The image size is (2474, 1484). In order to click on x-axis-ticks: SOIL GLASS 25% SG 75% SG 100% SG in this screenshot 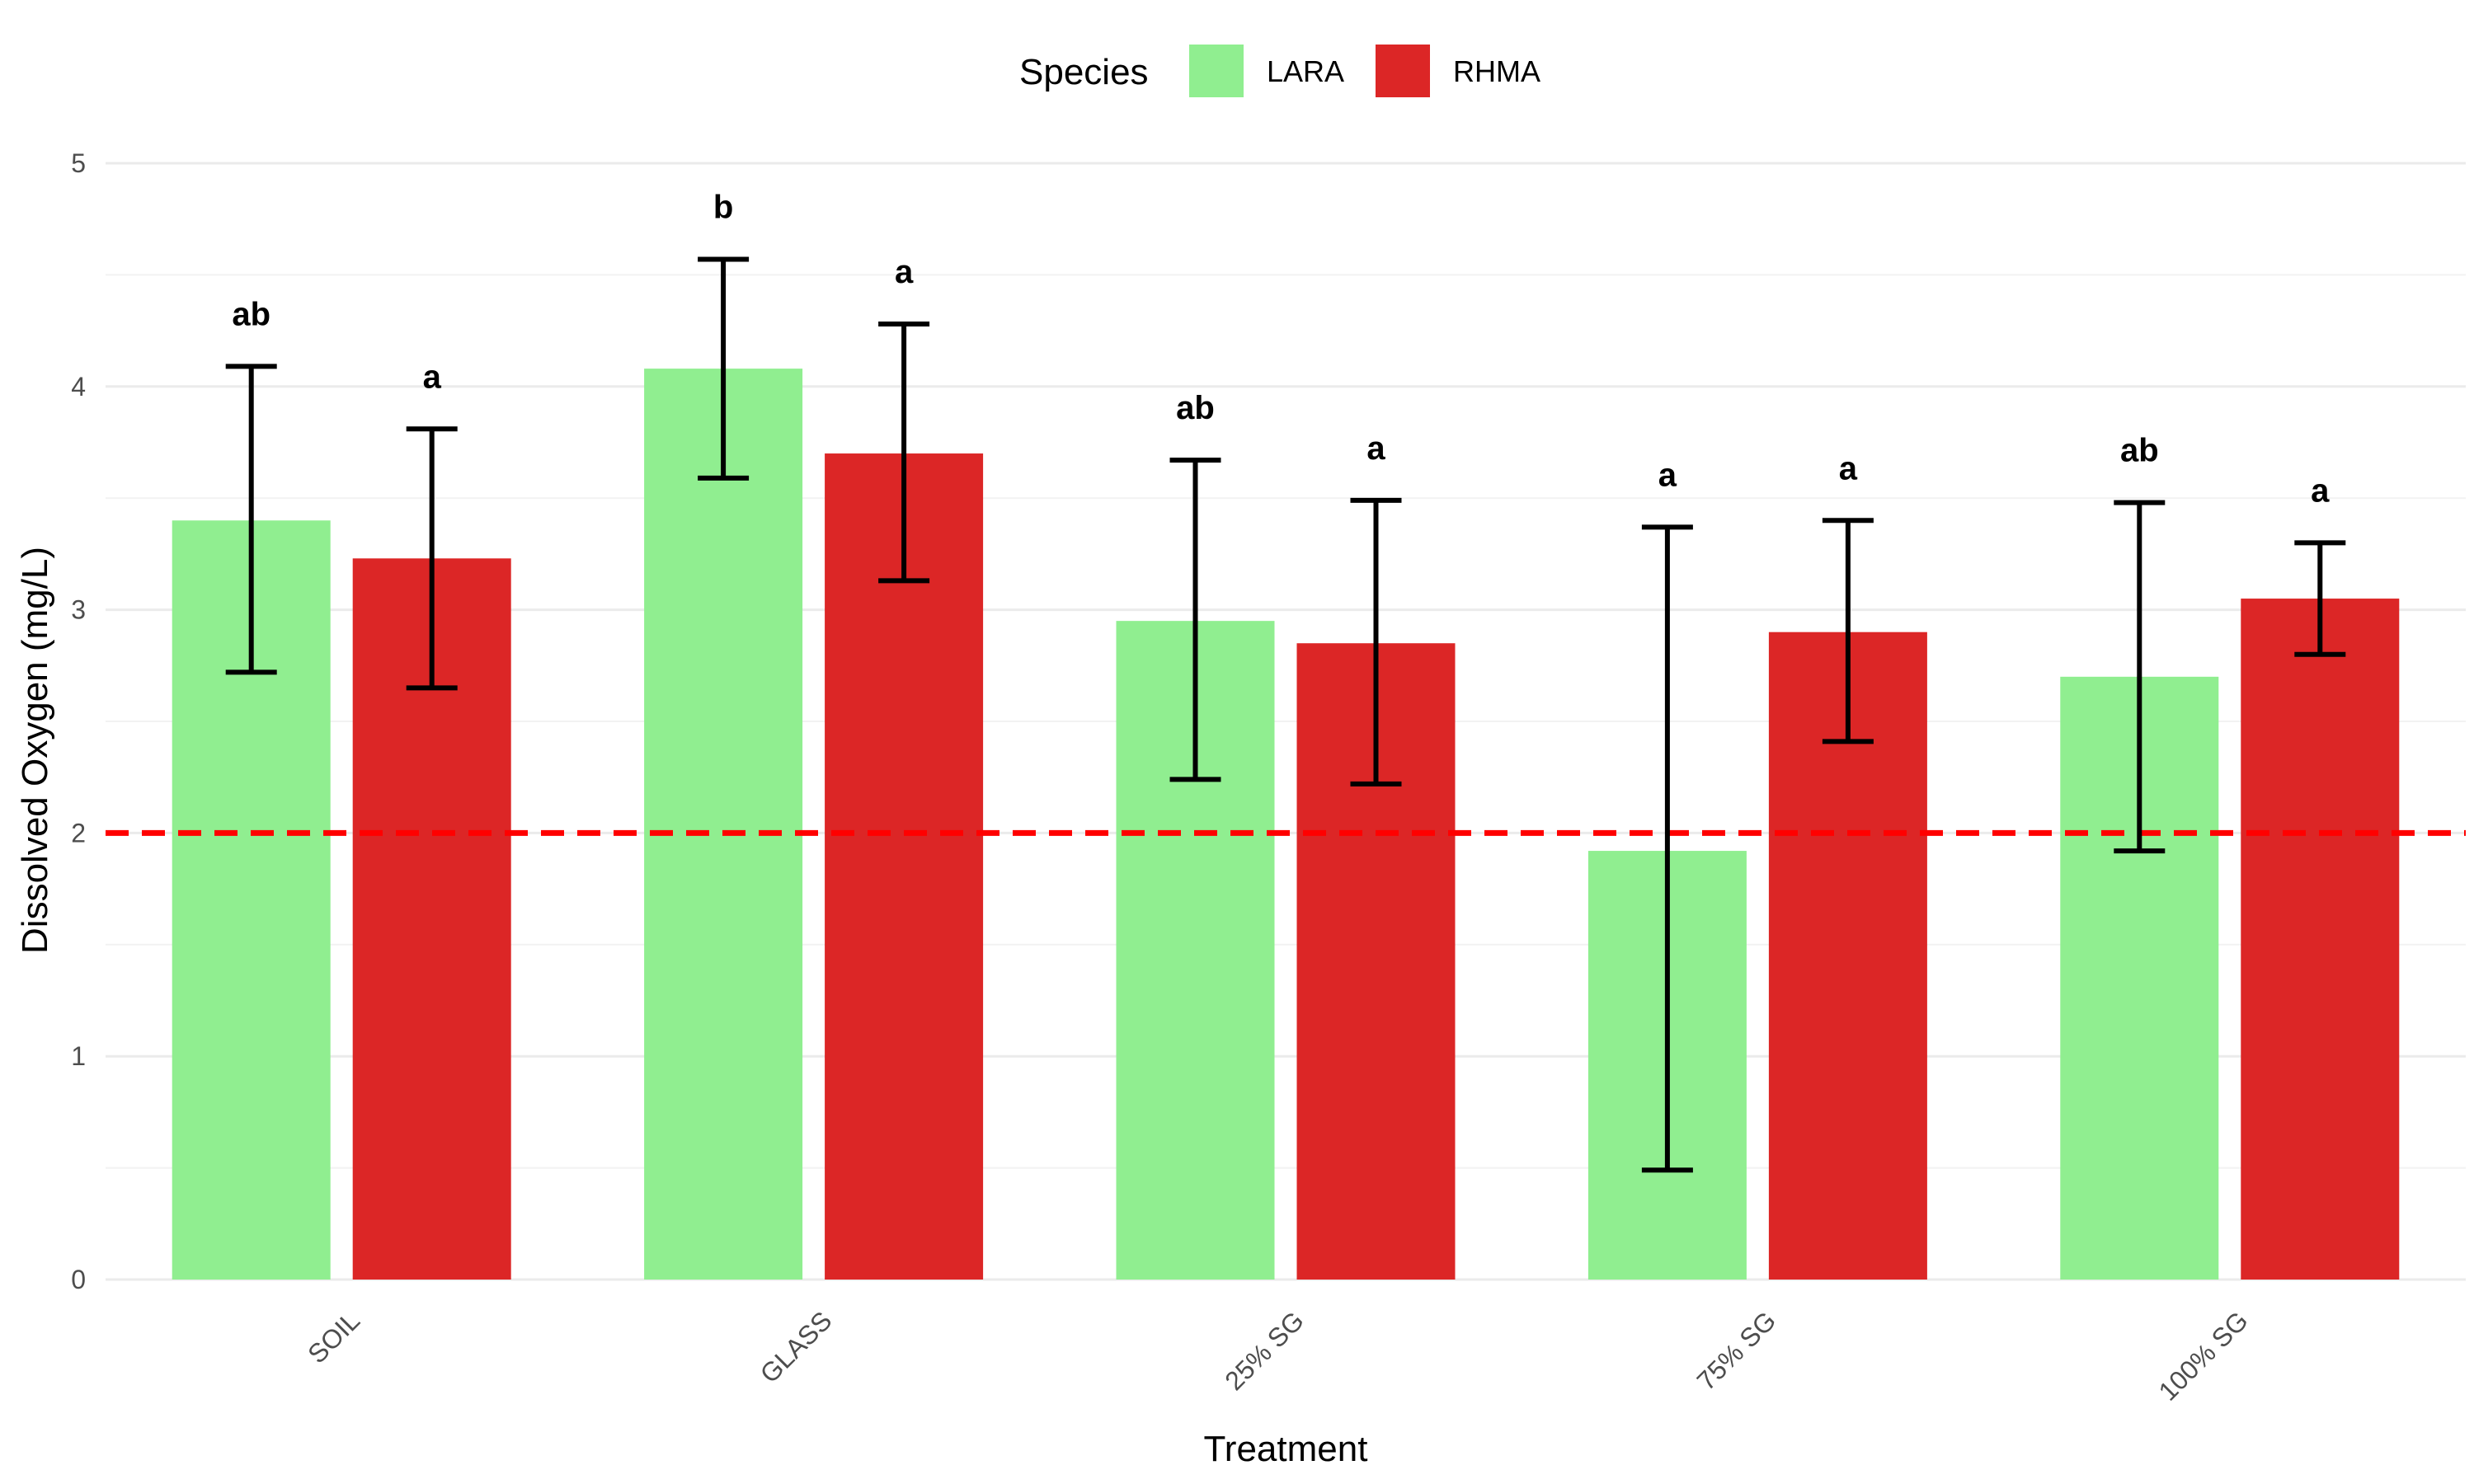, I will do `click(1278, 1355)`.